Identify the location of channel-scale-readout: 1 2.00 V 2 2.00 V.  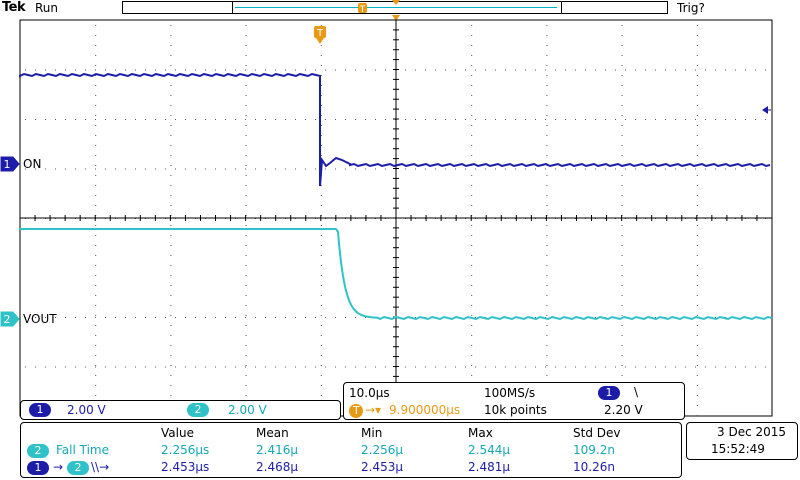
(180, 410).